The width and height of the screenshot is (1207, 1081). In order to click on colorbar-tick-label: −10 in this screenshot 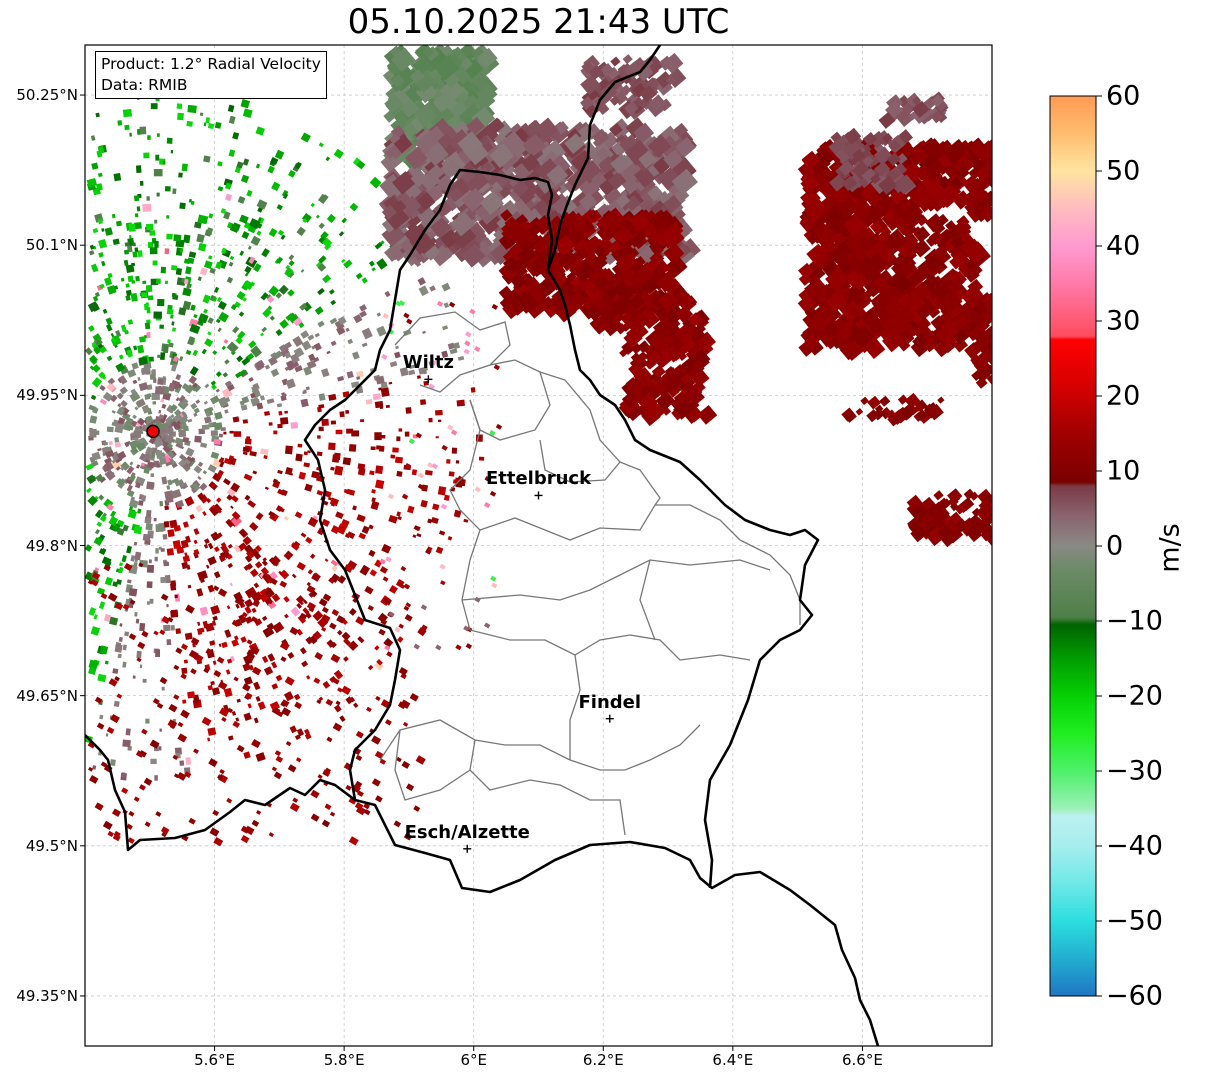, I will do `click(1134, 621)`.